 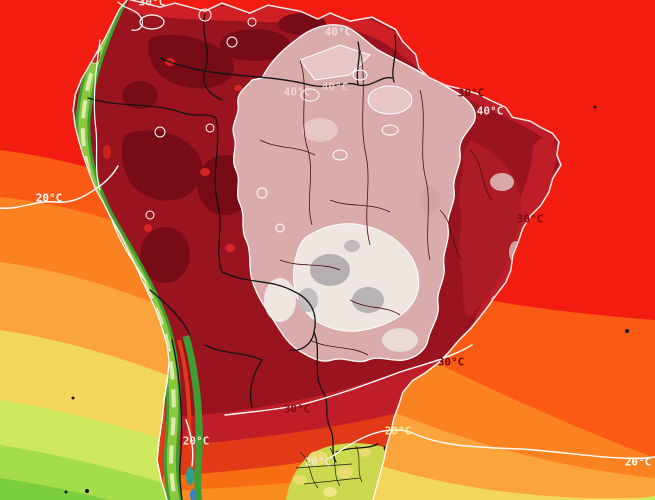 I want to click on isotherm-20c-west, so click(x=59, y=187).